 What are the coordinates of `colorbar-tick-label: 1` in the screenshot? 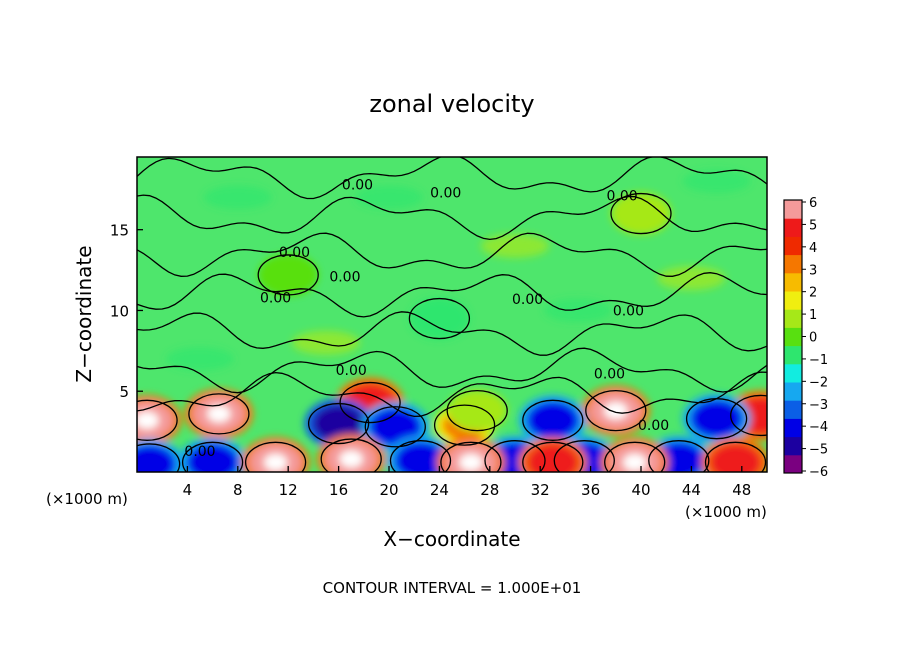 It's located at (813, 315).